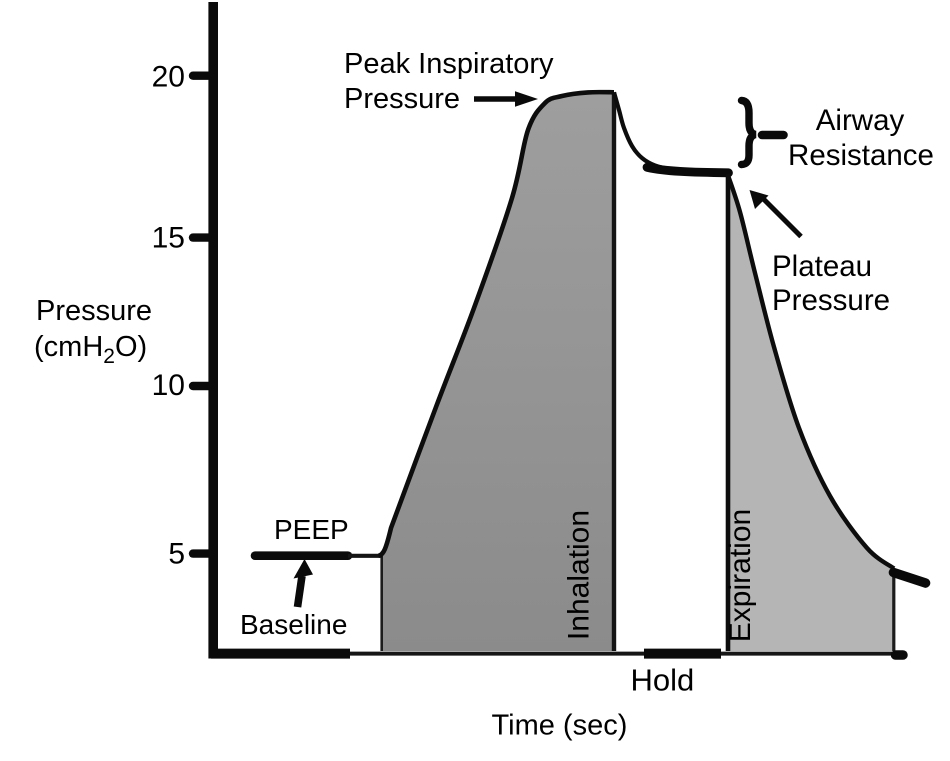 The image size is (950, 761). Describe the element at coordinates (861, 155) in the screenshot. I see `svg-text: Resistance` at that location.